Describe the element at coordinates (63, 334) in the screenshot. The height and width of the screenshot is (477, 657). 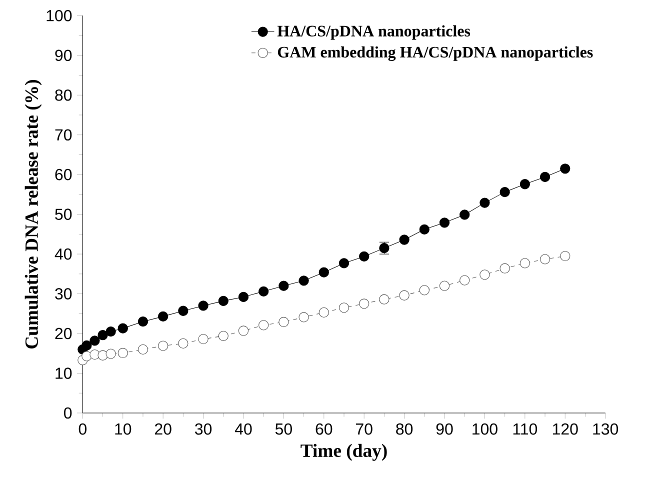
I see `y-tick-label: 20` at that location.